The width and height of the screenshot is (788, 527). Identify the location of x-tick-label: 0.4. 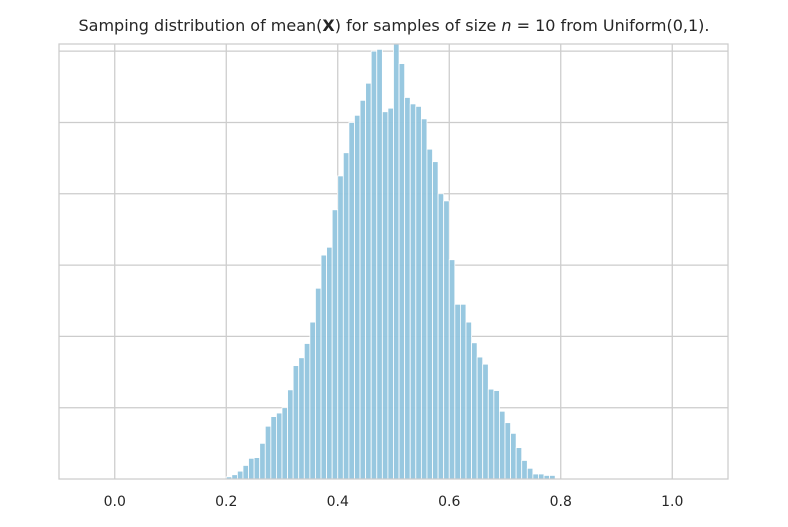
(338, 502).